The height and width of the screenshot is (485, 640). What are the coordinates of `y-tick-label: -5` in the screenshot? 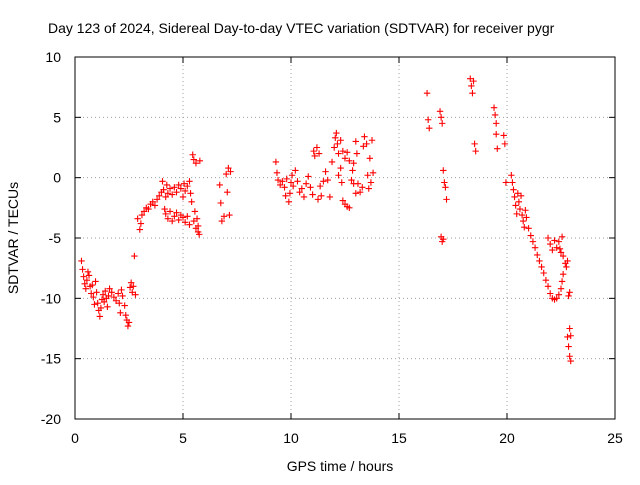 It's located at (55, 238).